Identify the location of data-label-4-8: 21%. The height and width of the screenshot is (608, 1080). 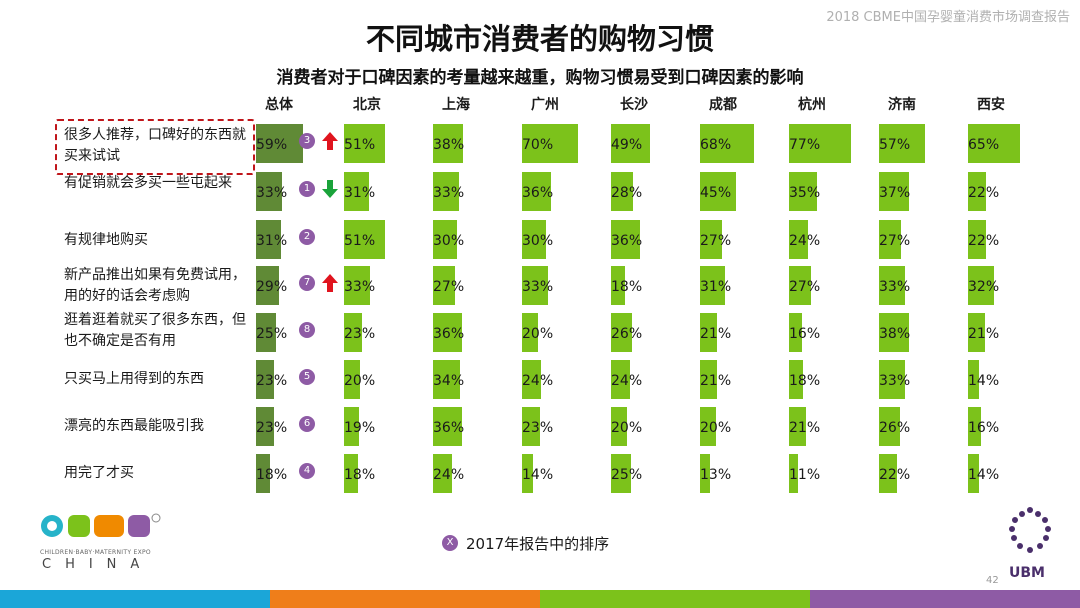
(984, 334).